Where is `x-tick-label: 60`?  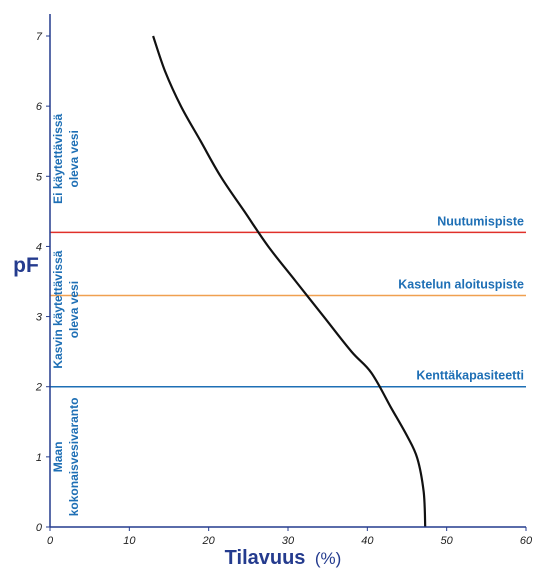 x-tick-label: 60 is located at coordinates (526, 541).